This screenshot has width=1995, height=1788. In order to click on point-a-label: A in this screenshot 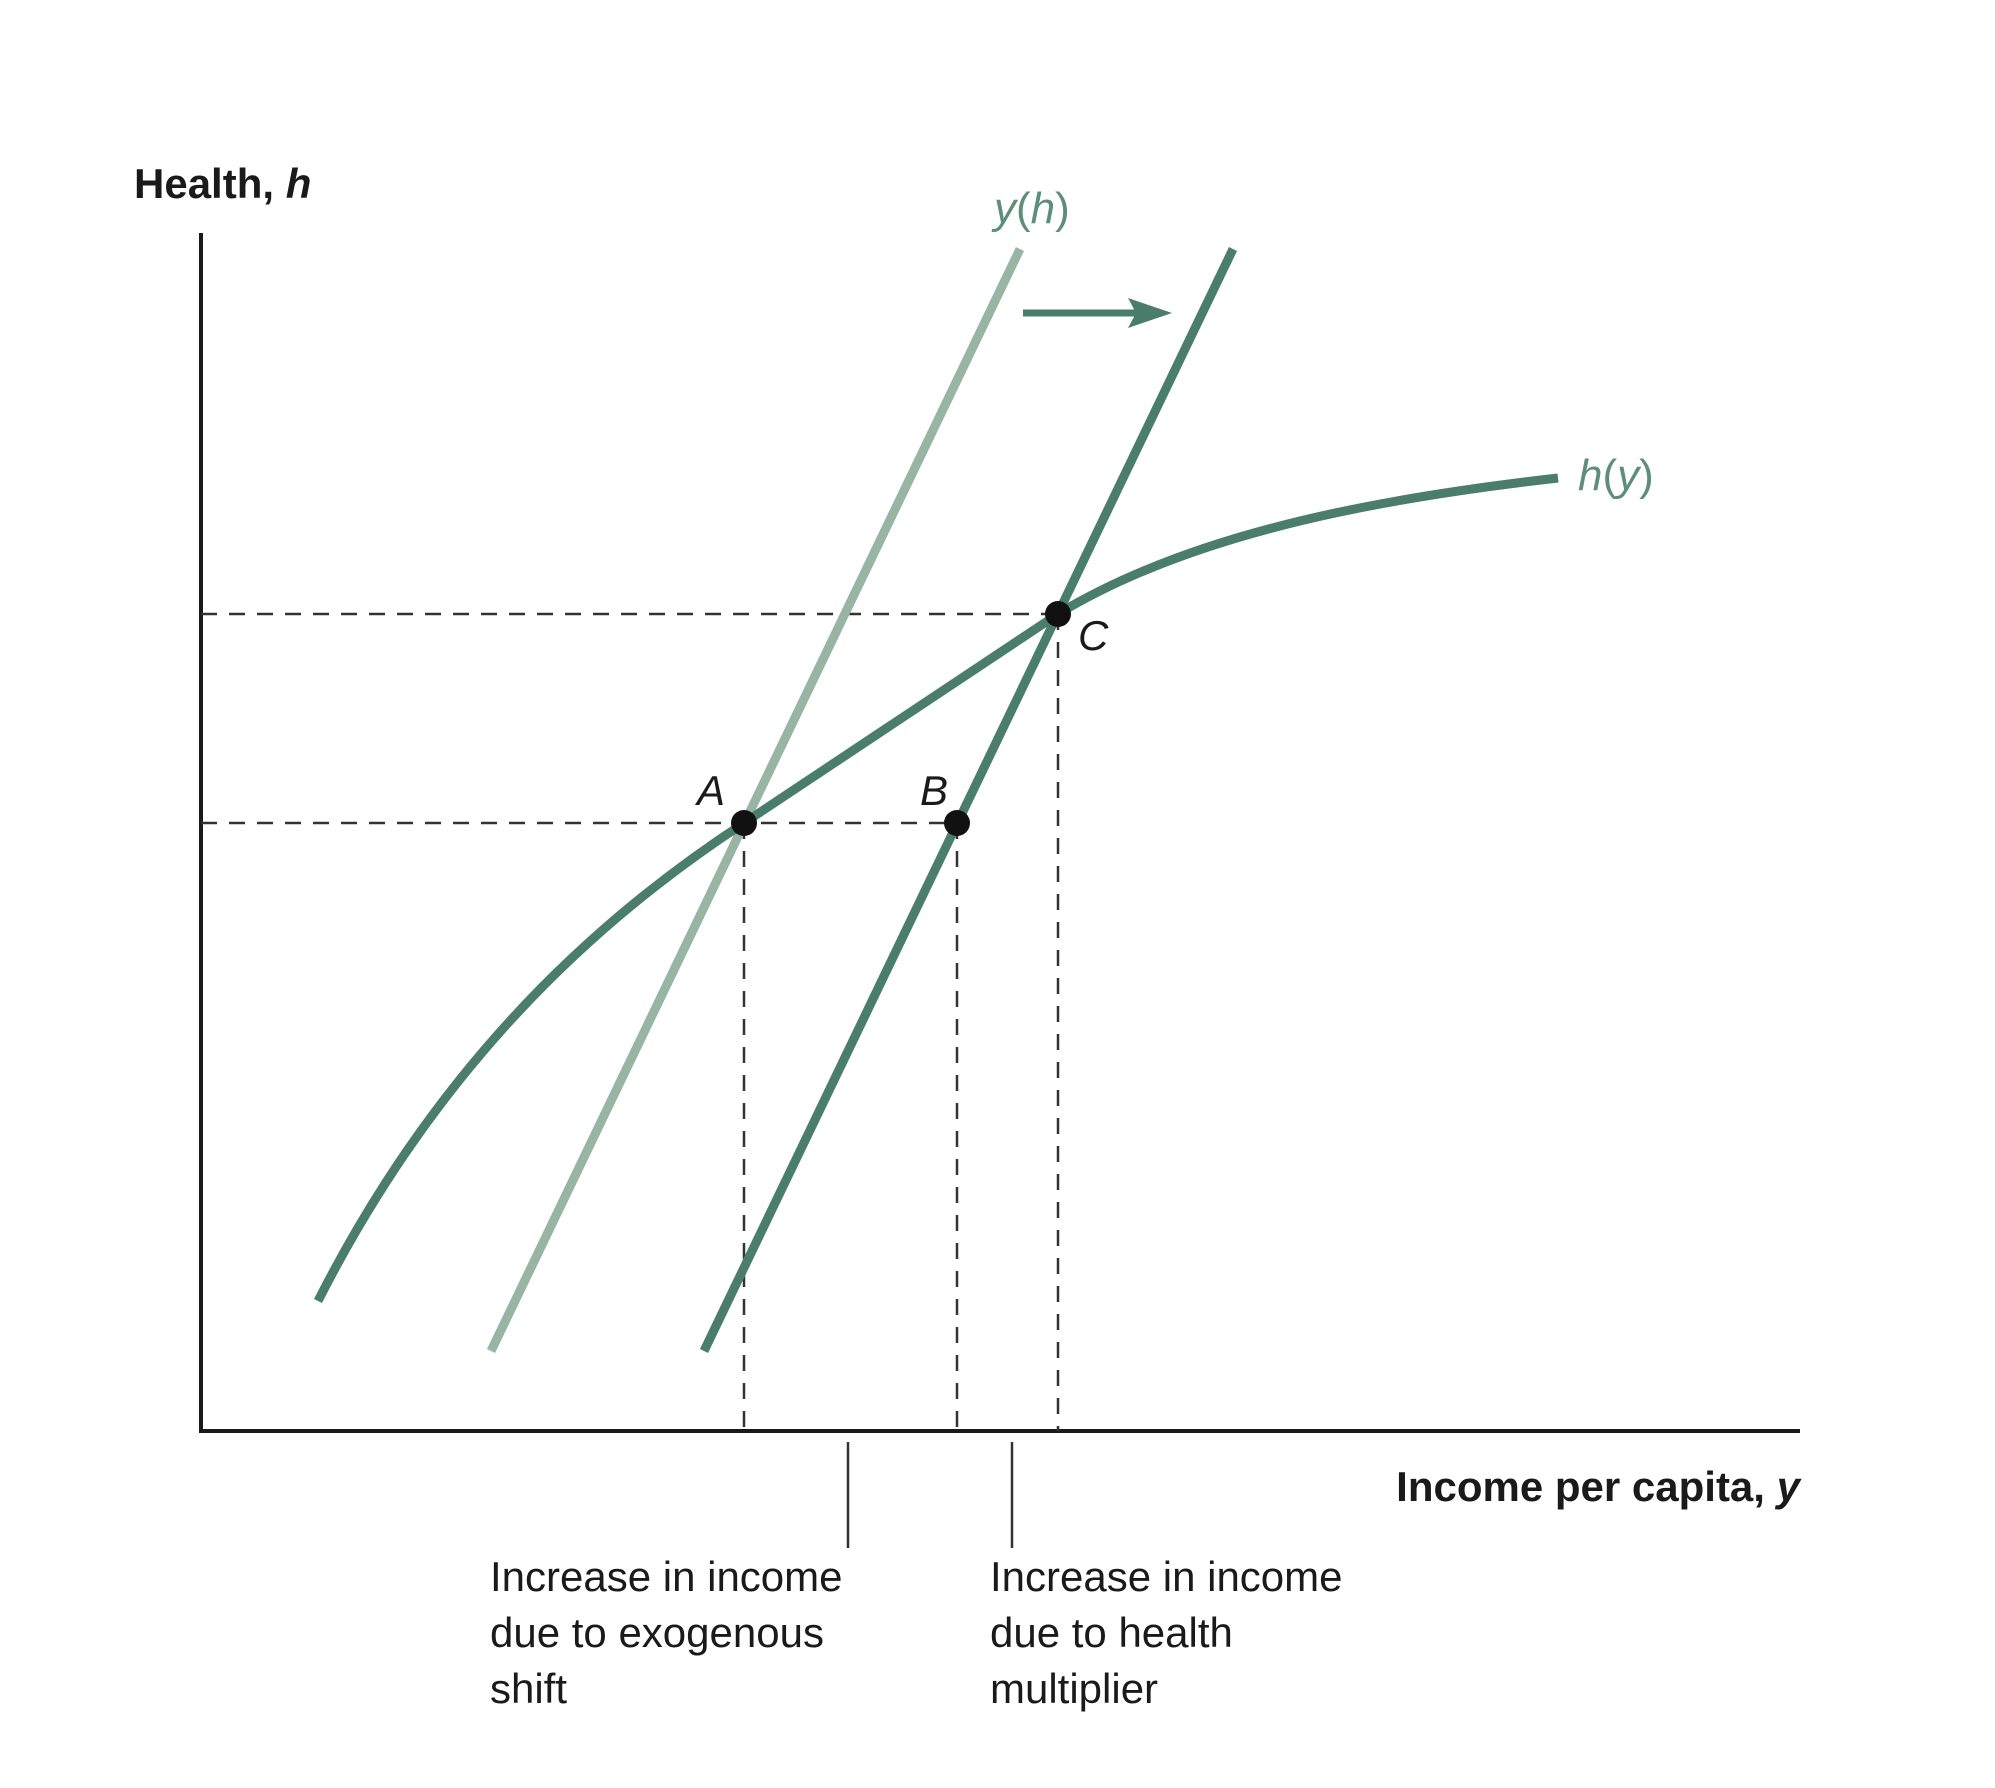, I will do `click(709, 790)`.